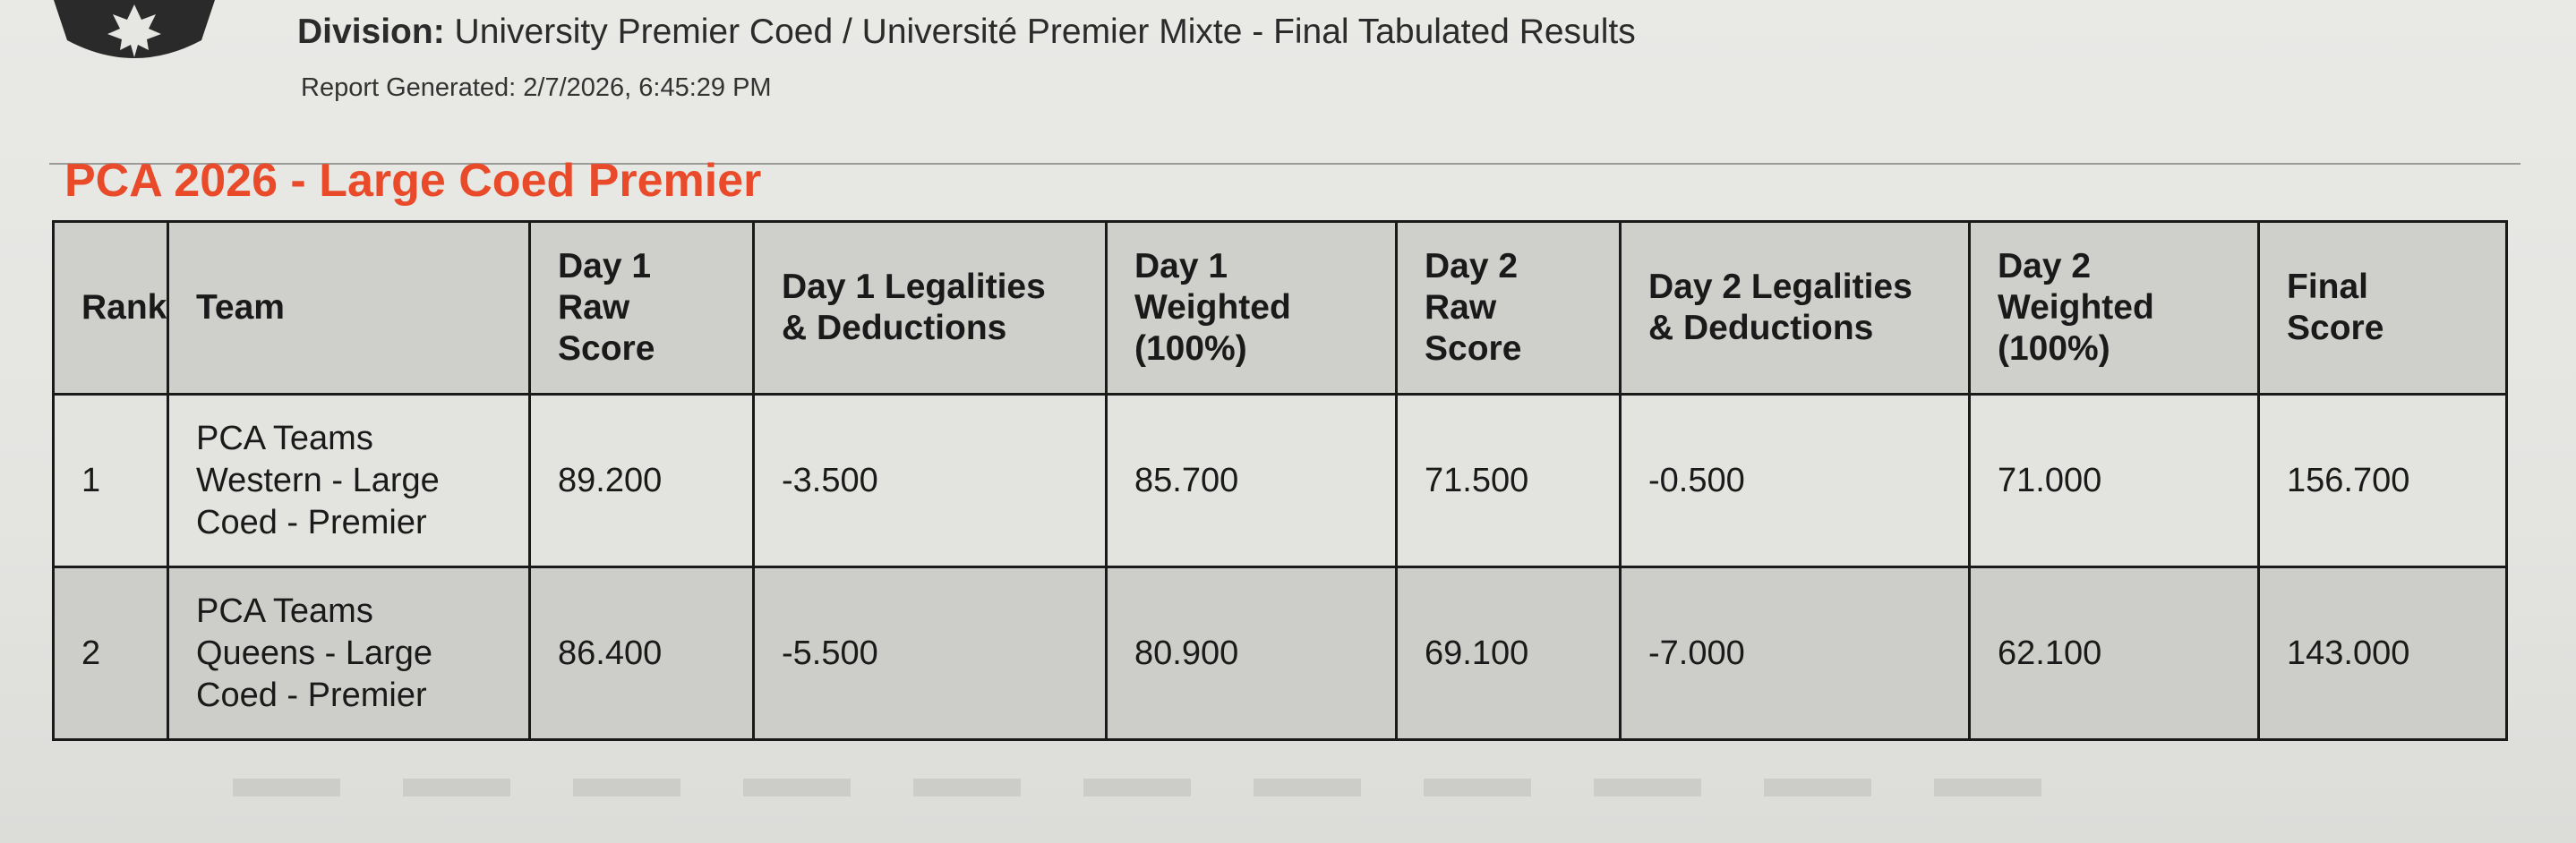  Describe the element at coordinates (641, 653) in the screenshot. I see `cell-day1-raw: 86.400` at that location.